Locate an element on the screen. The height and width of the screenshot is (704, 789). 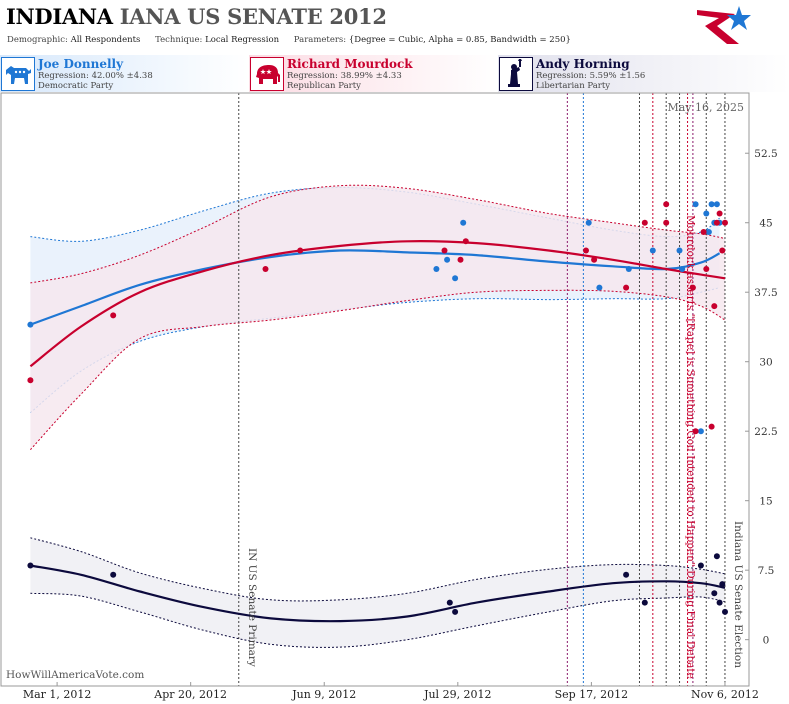
candidate-name: Andy Horning is located at coordinates (583, 64).